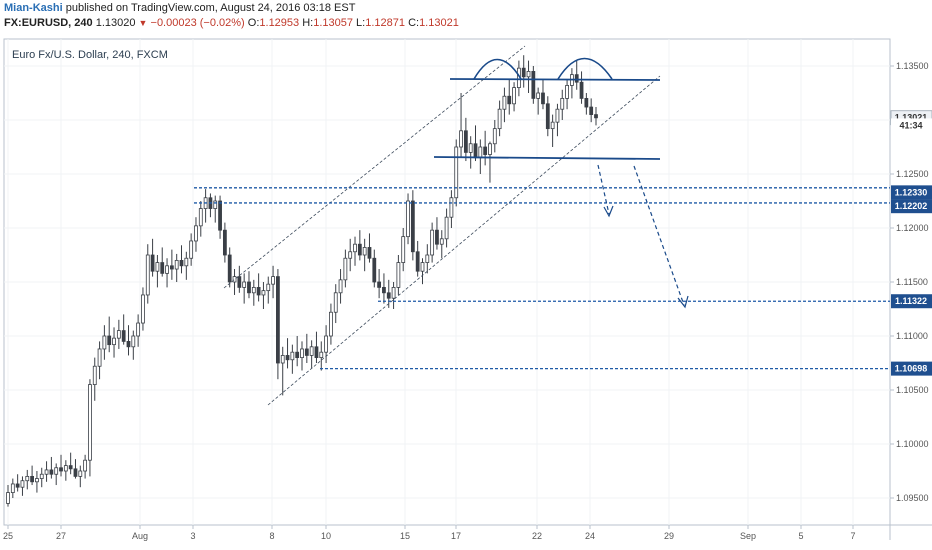 The width and height of the screenshot is (932, 550). What do you see at coordinates (405, 536) in the screenshot?
I see `x-tick-label: 15` at bounding box center [405, 536].